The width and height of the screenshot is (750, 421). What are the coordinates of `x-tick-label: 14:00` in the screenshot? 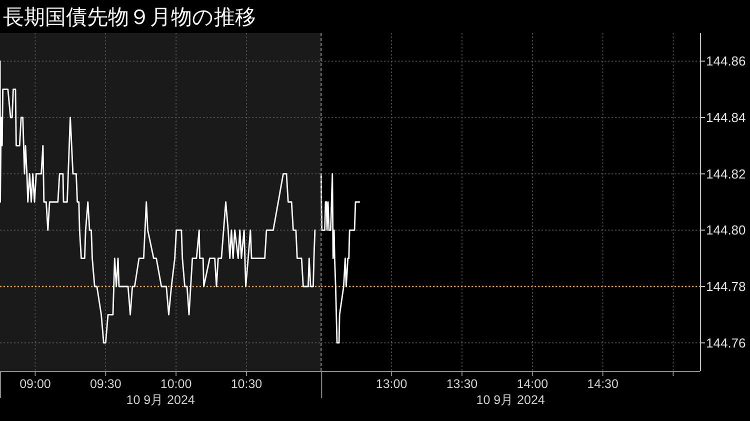 It's located at (532, 384).